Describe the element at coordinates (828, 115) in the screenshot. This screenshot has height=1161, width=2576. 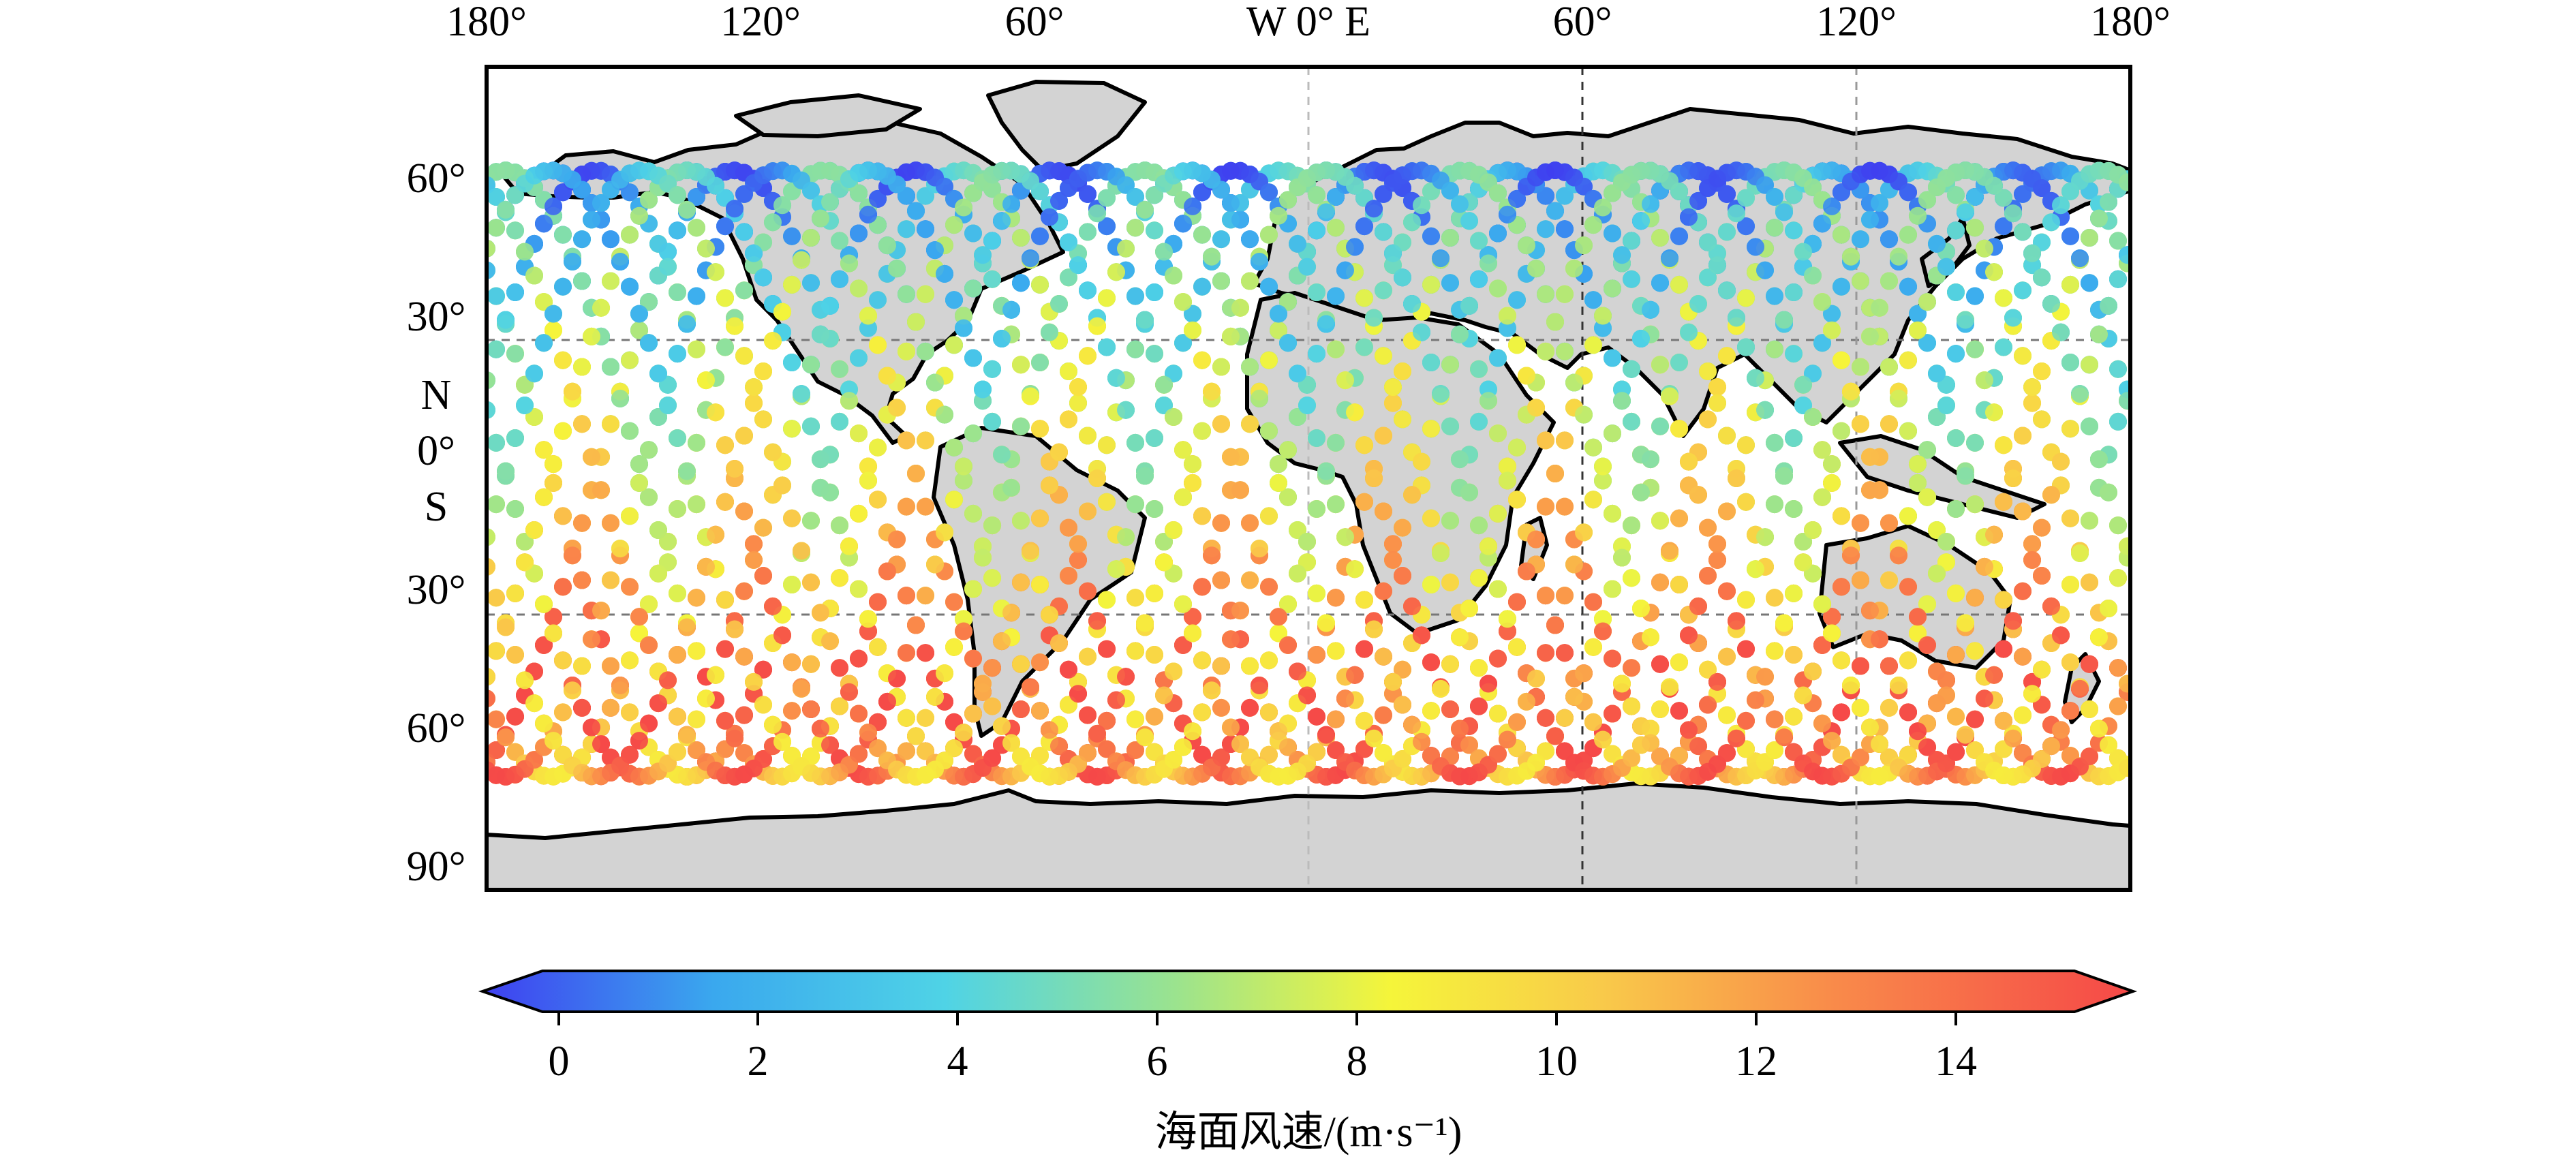
I see `arctic-islands` at that location.